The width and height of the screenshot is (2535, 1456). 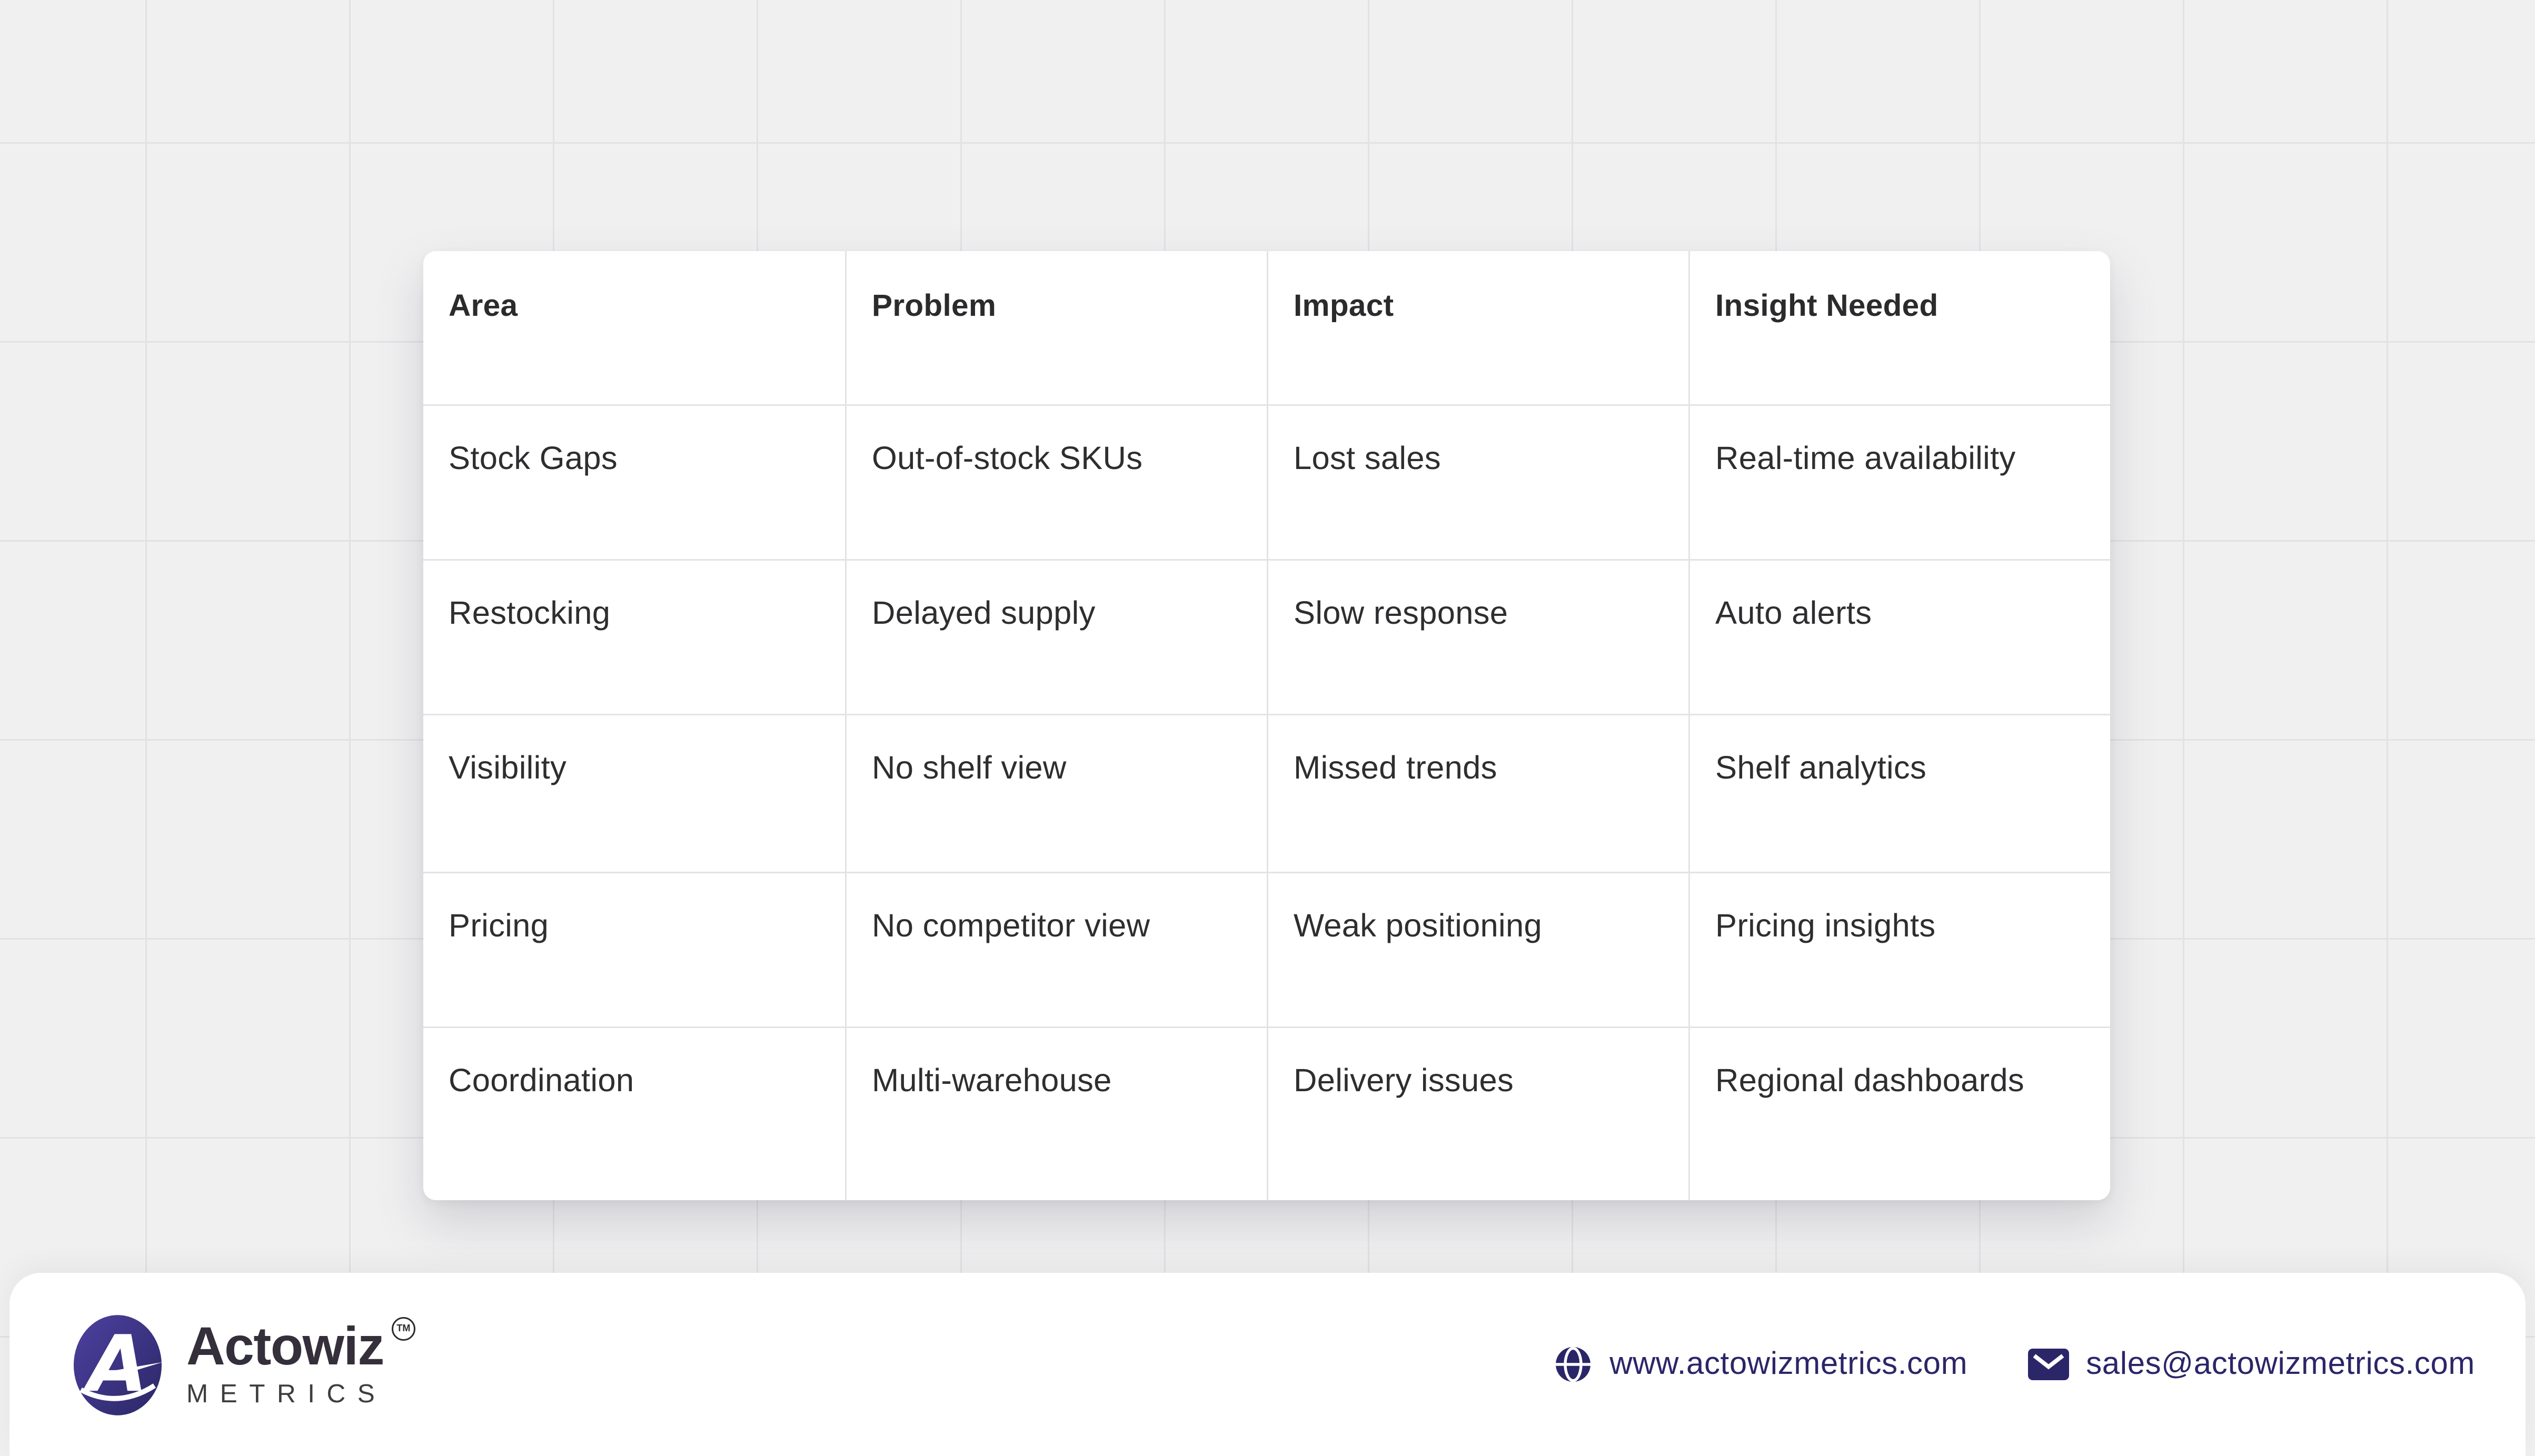 I want to click on table-cell: No competitor view, so click(x=1056, y=949).